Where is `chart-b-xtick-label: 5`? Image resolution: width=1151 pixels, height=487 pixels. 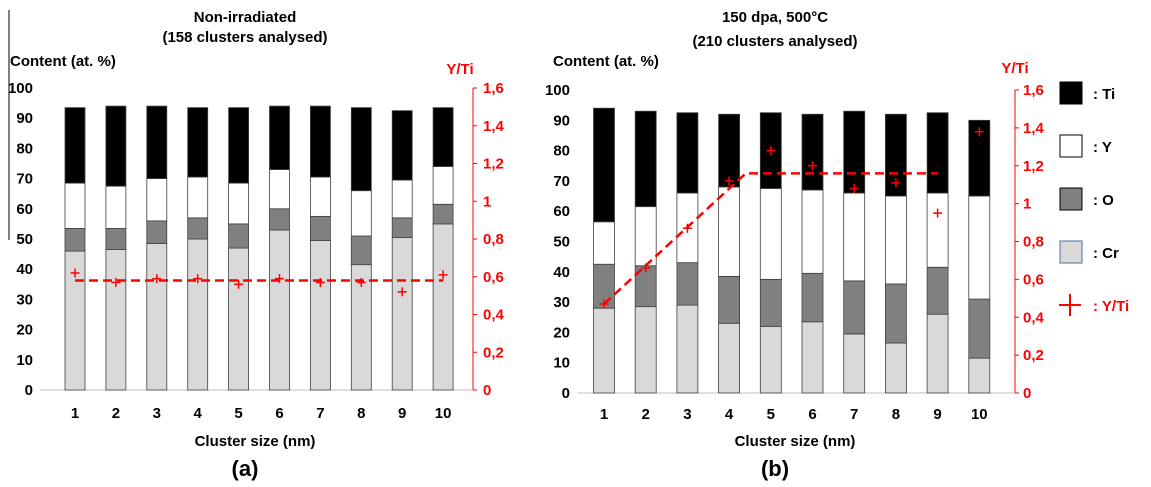
chart-b-xtick-label: 5 is located at coordinates (771, 414).